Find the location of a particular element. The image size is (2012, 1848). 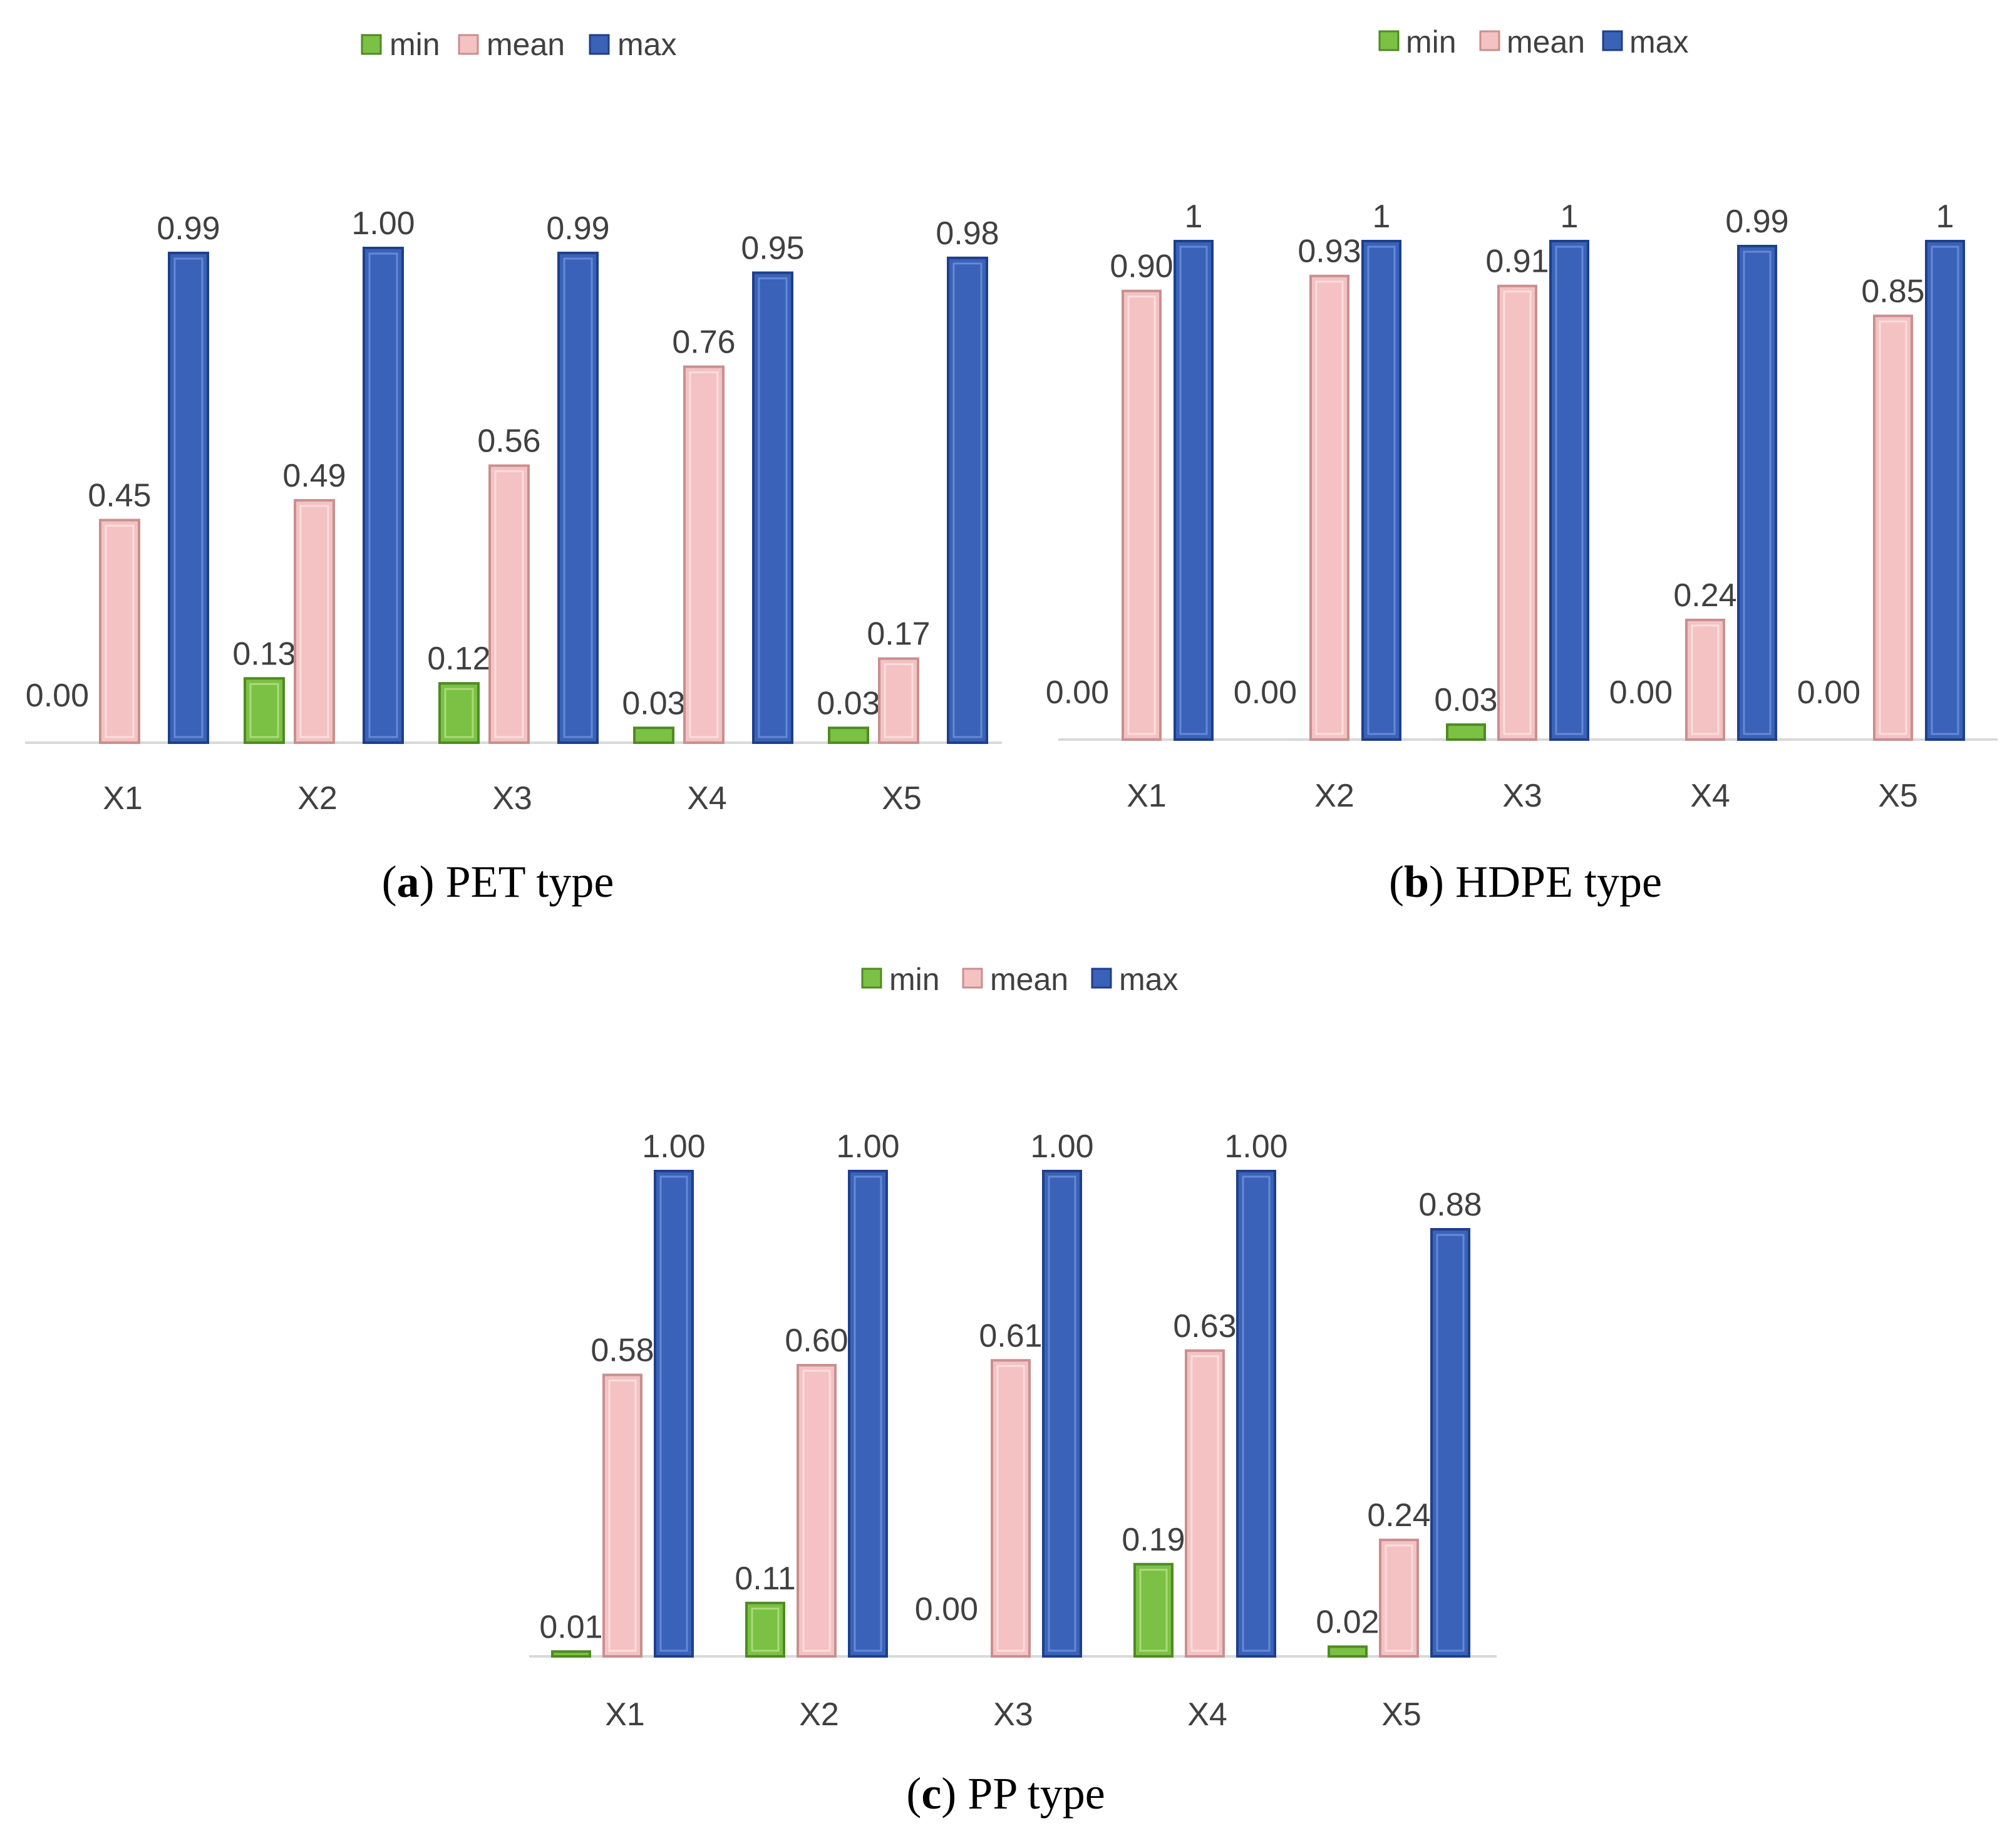

caption-letter: b is located at coordinates (1416, 882).